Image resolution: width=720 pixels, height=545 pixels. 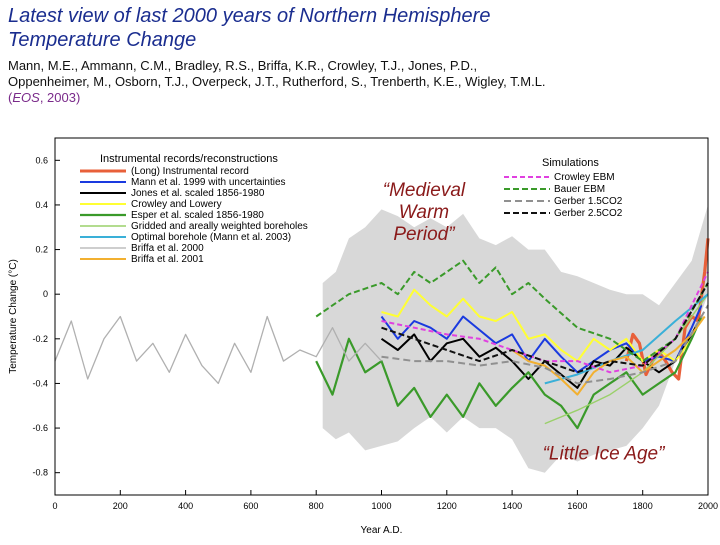 What do you see at coordinates (40, 339) in the screenshot?
I see `y-tick-label: -0.2` at bounding box center [40, 339].